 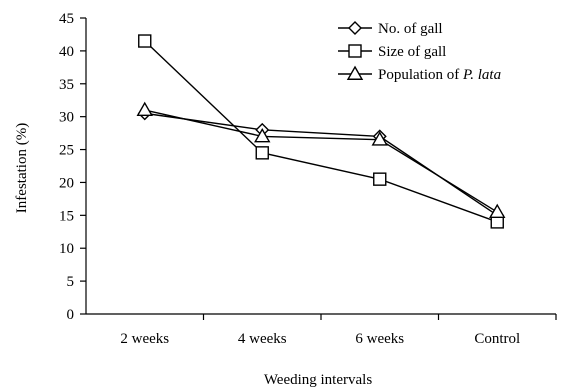 I want to click on y-tick-label: 35, so click(x=66, y=85).